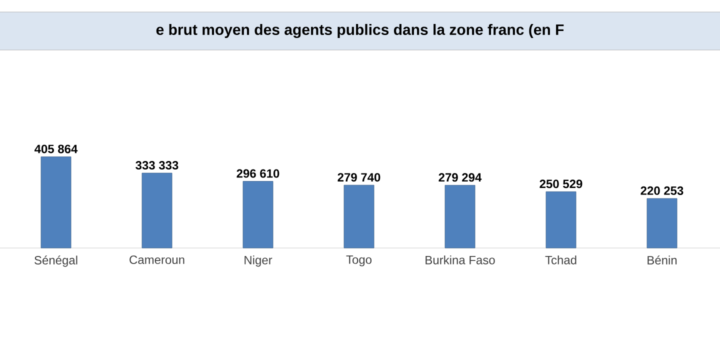 Image resolution: width=720 pixels, height=340 pixels. What do you see at coordinates (157, 260) in the screenshot?
I see `x-tick-label: Cameroun` at bounding box center [157, 260].